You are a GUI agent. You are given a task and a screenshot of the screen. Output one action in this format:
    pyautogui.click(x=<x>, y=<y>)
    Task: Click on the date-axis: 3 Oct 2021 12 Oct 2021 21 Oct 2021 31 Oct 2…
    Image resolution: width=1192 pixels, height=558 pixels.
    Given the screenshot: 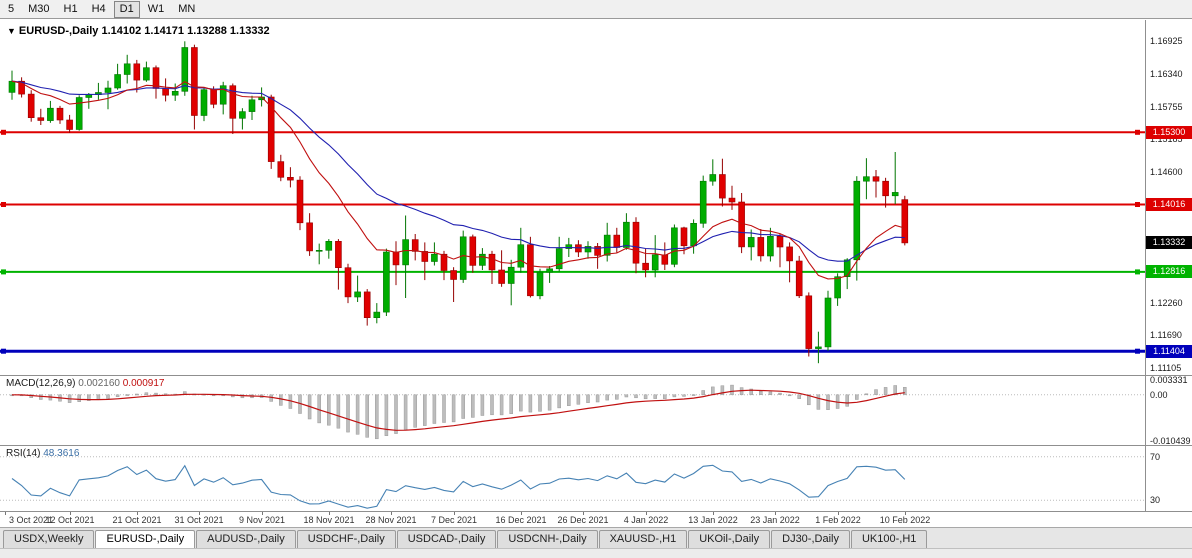 What is the action you would take?
    pyautogui.click(x=572, y=519)
    